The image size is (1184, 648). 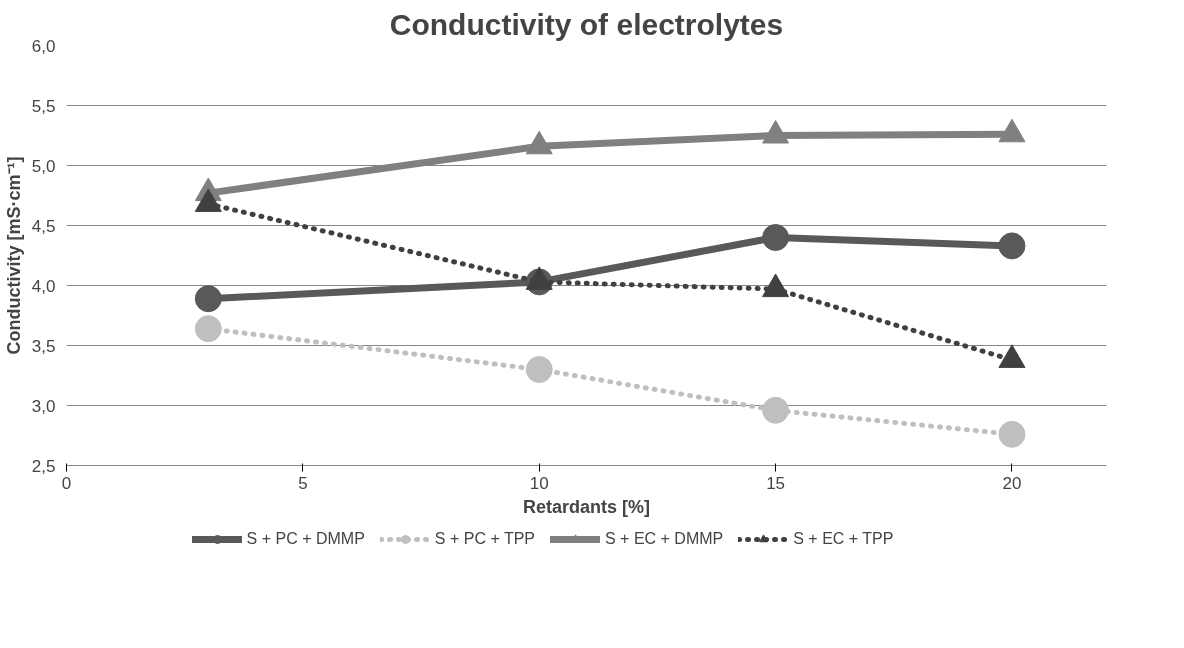 What do you see at coordinates (586, 24) in the screenshot?
I see `chart-title: Conductivity of electrolytes` at bounding box center [586, 24].